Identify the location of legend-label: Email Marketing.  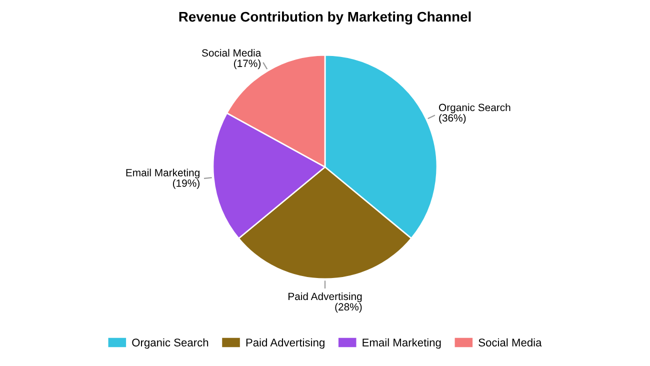
(401, 343).